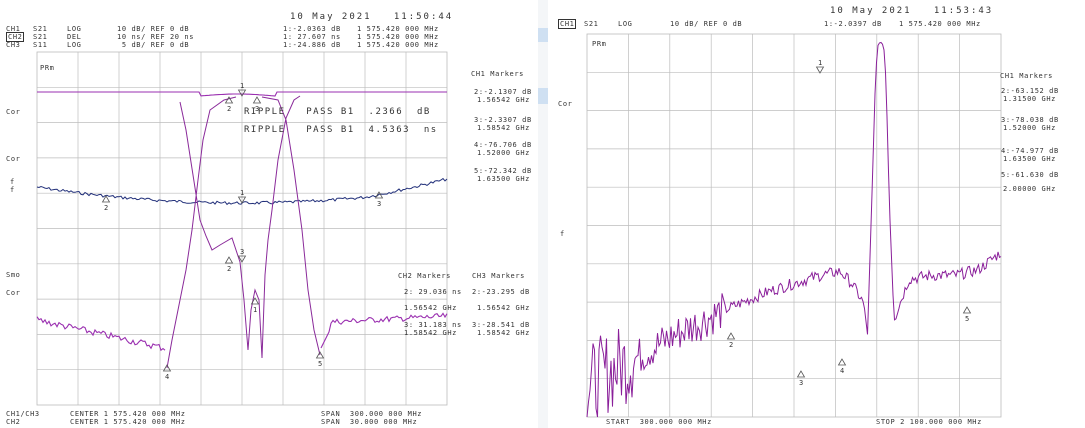  Describe the element at coordinates (1030, 91) in the screenshot. I see `marker-value: 2:-63.152 dB` at that location.